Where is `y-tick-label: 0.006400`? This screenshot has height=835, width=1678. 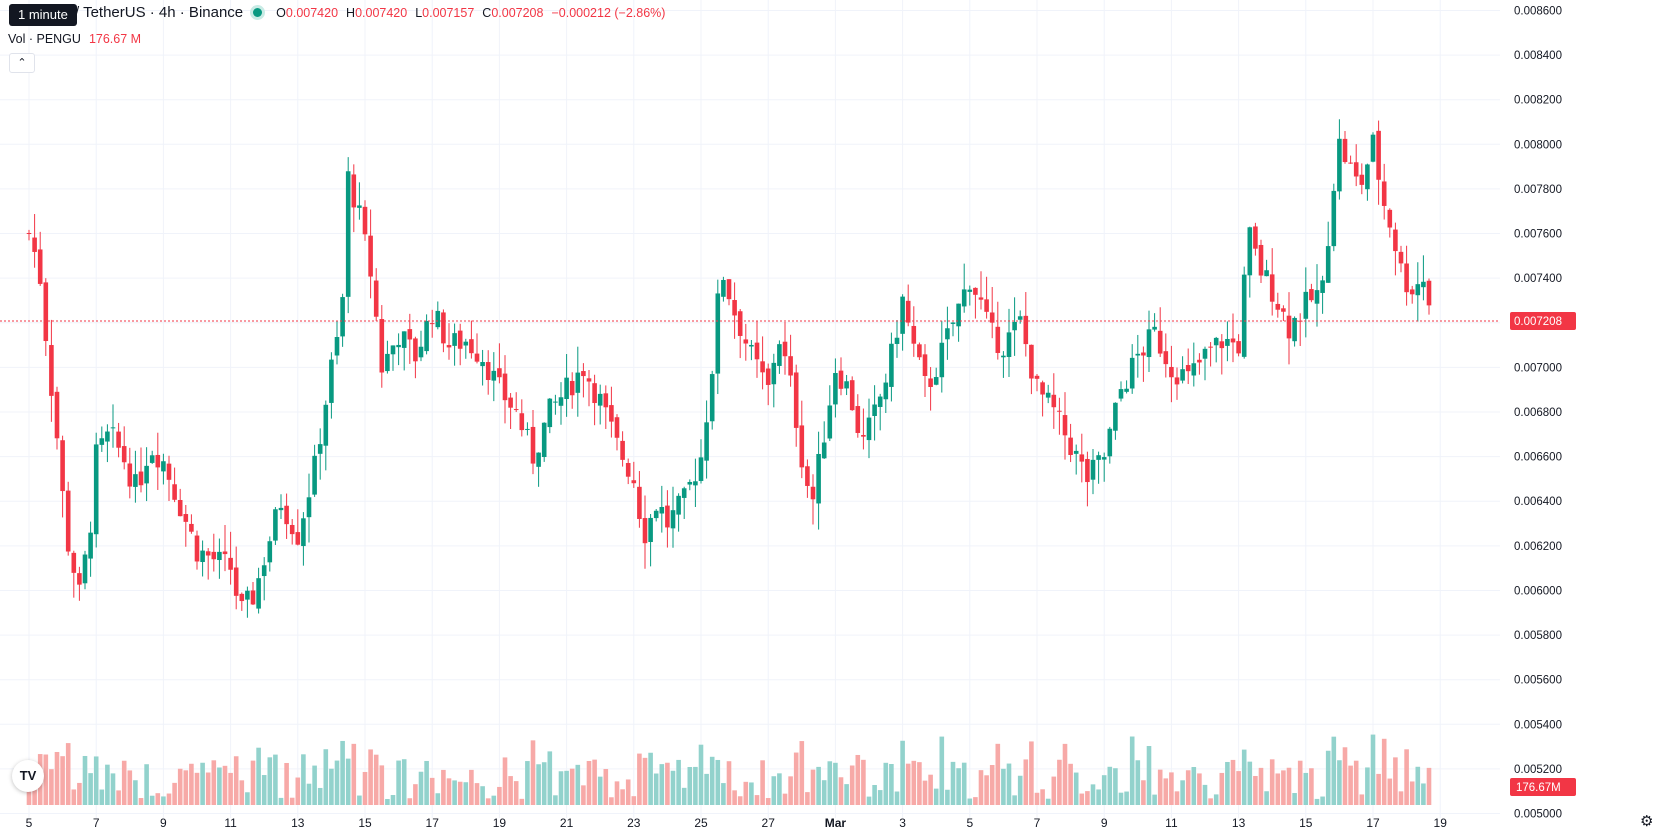 y-tick-label: 0.006400 is located at coordinates (1538, 502).